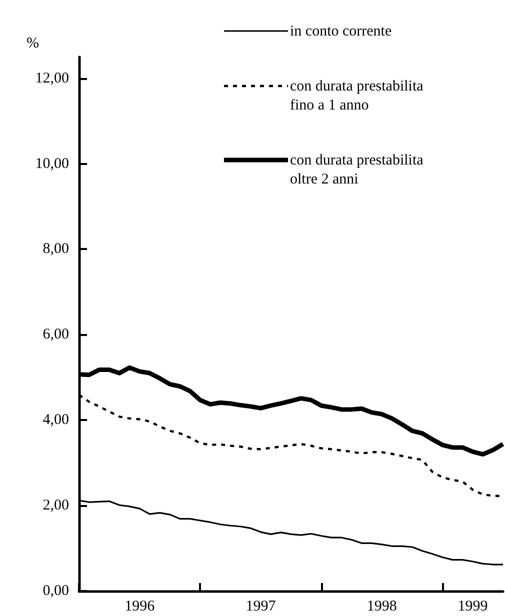 Image resolution: width=505 pixels, height=616 pixels. I want to click on y-tick-label: 12,00, so click(52, 78).